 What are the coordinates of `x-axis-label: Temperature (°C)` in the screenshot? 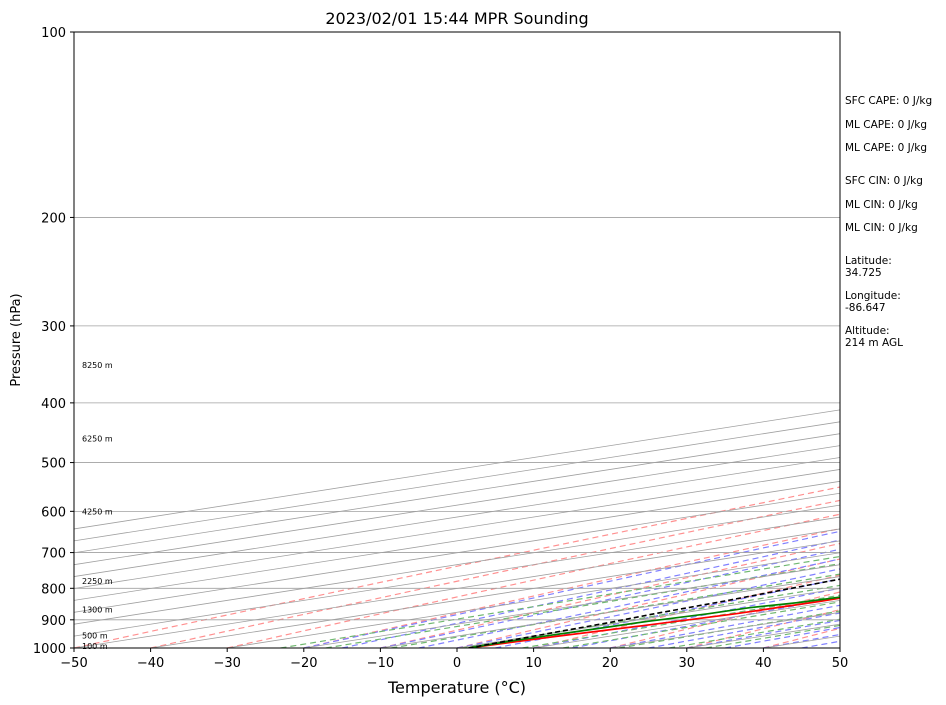 It's located at (456, 687).